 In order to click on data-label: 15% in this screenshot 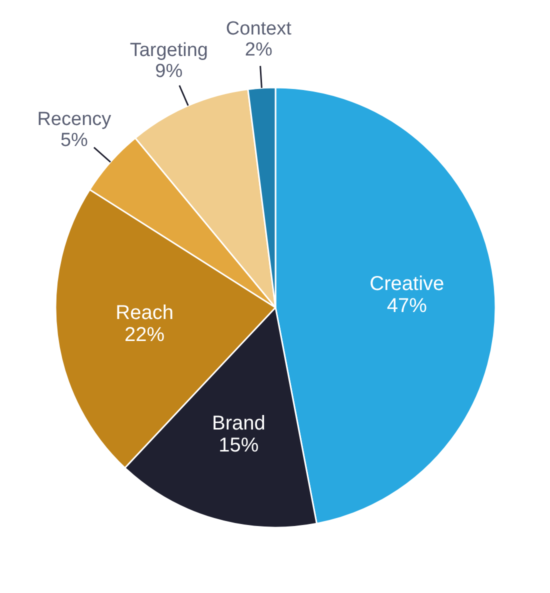, I will do `click(238, 445)`.